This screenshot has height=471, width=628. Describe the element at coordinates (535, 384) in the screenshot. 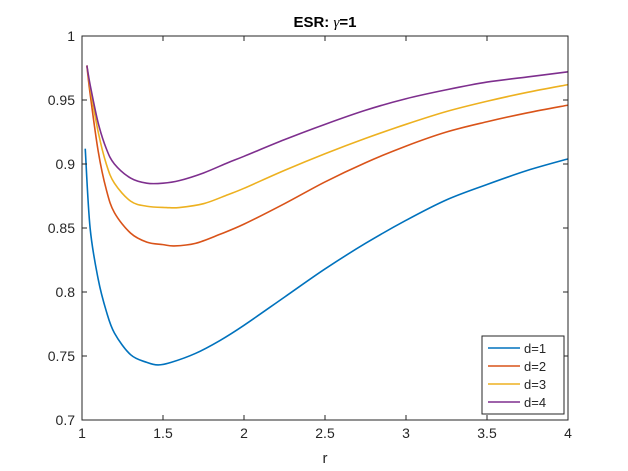

I see `legend-label-d-3: d=3` at that location.